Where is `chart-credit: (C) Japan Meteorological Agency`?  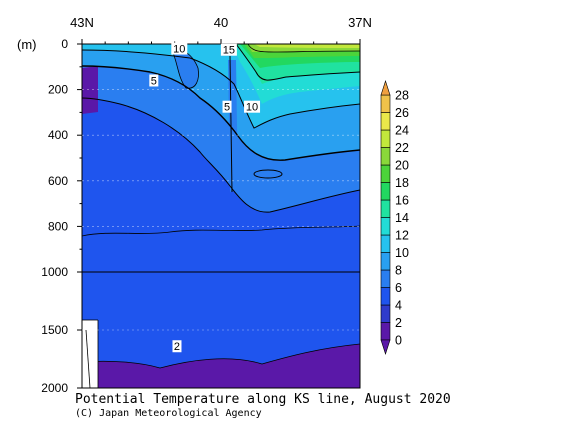 chart-credit: (C) Japan Meteorological Agency is located at coordinates (168, 413).